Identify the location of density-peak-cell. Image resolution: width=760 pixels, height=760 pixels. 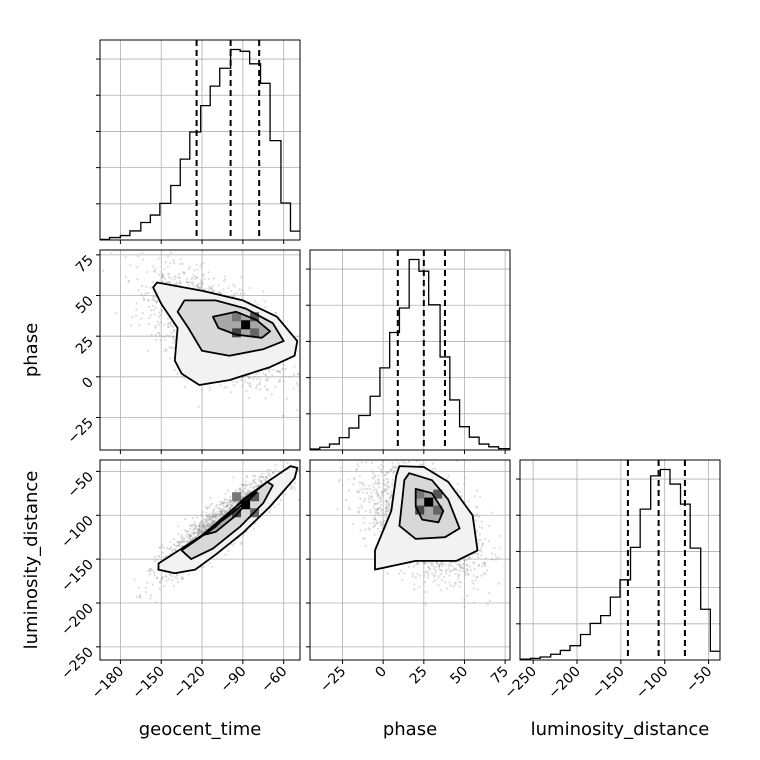
(255, 317).